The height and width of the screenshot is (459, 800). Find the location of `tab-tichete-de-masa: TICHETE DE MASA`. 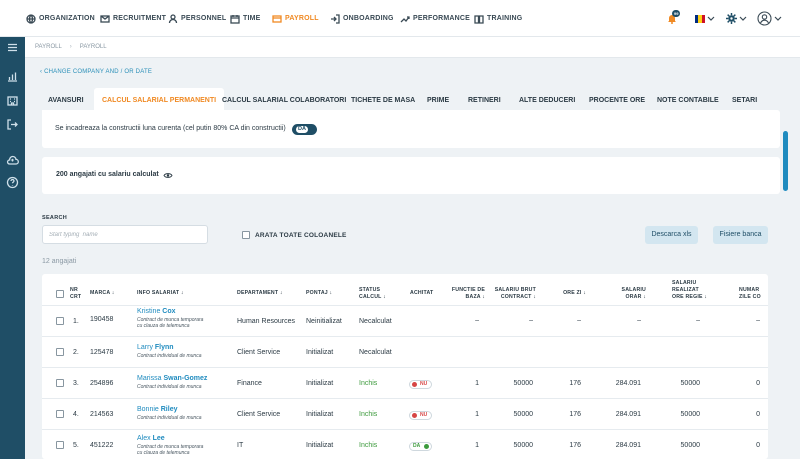

tab-tichete-de-masa: TICHETE DE MASA is located at coordinates (383, 100).